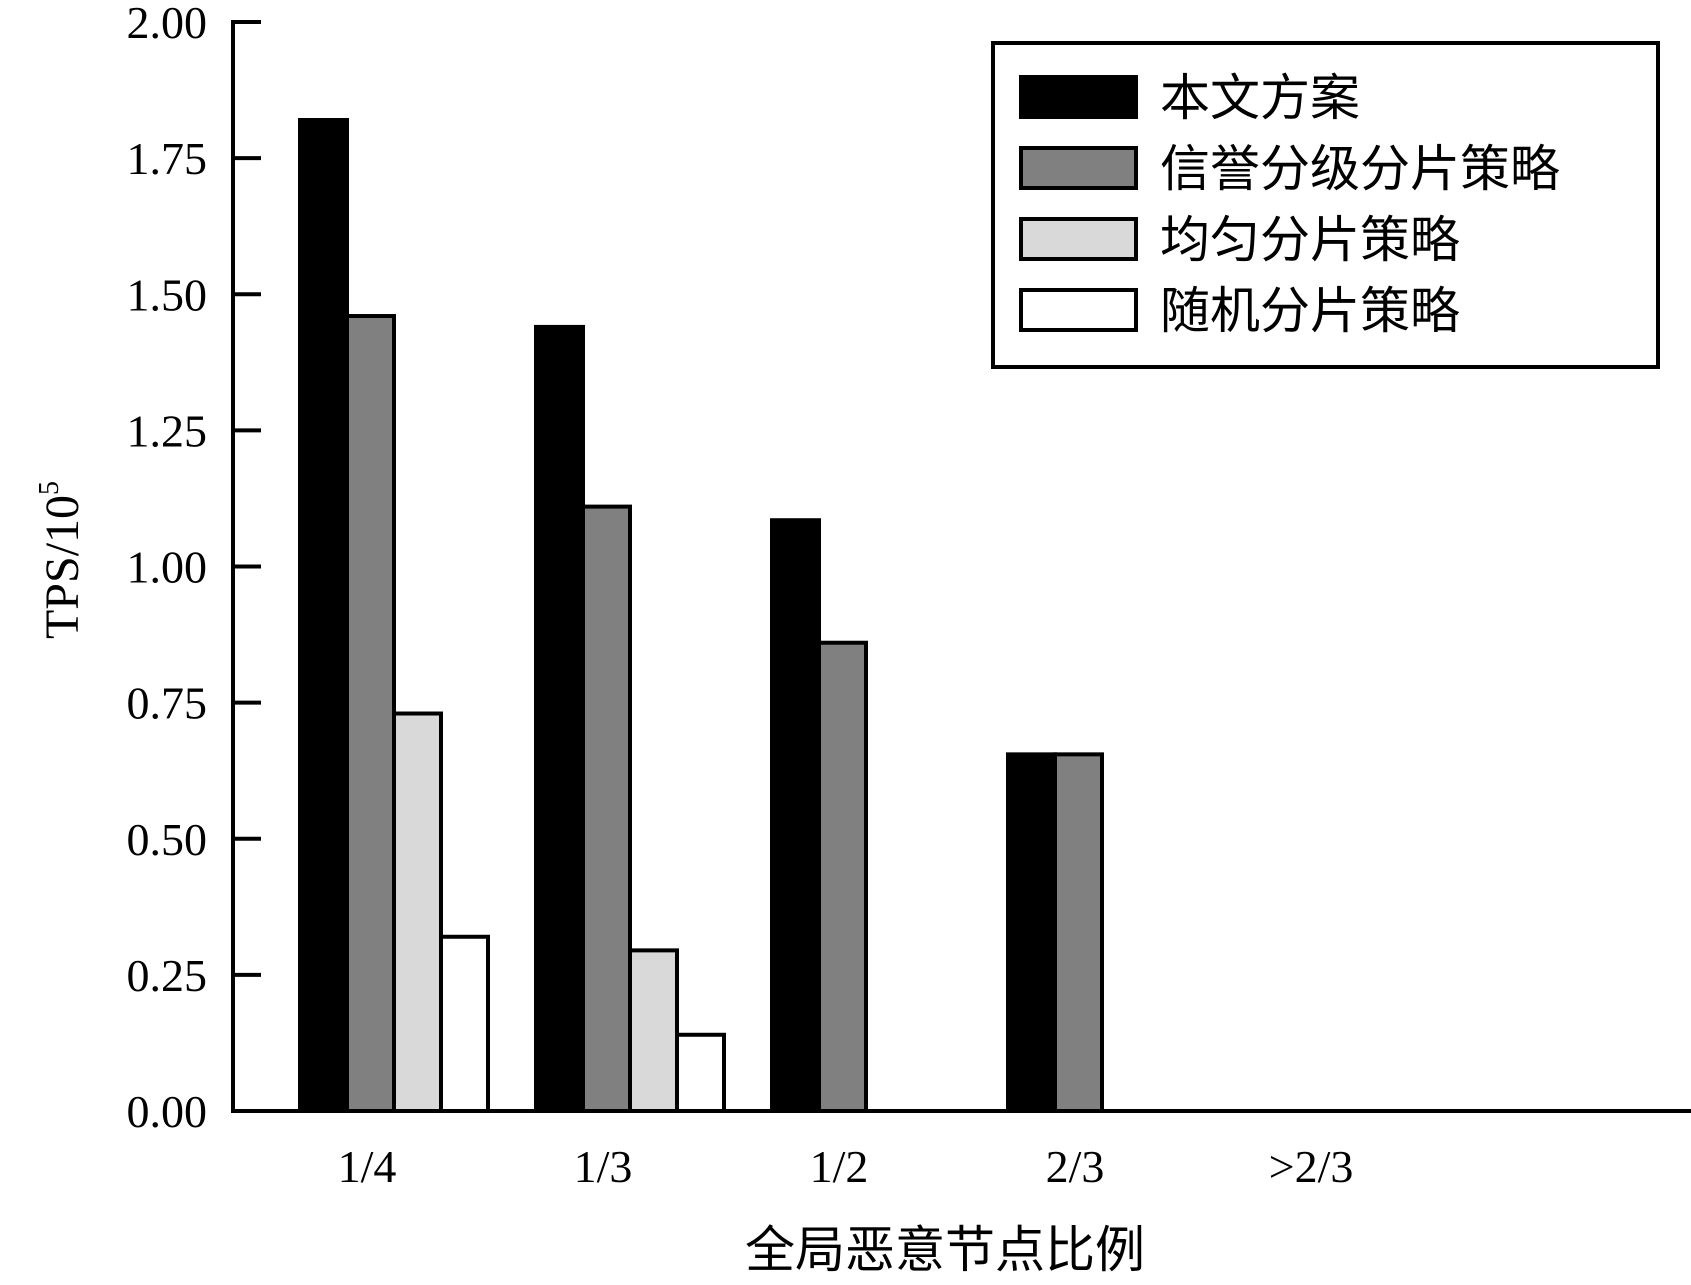 This screenshot has height=1285, width=1691. I want to click on y-tick-label: 1.75, so click(167, 158).